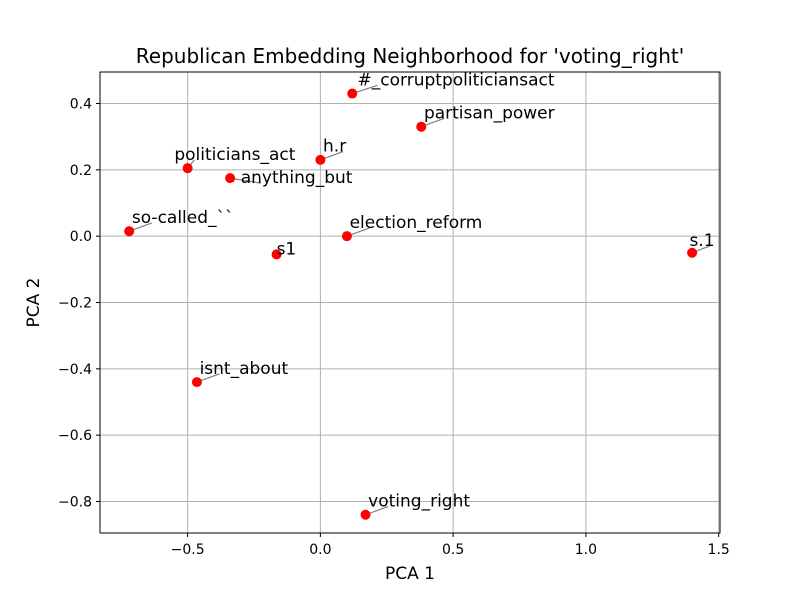 This screenshot has width=800, height=600. Describe the element at coordinates (701, 241) in the screenshot. I see `point-label: s.1` at that location.